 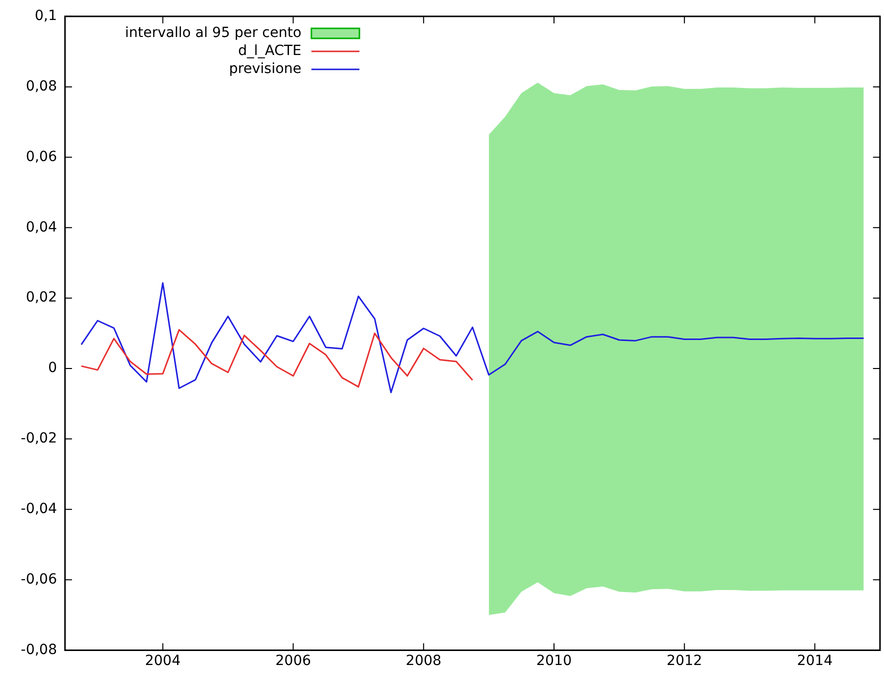 What do you see at coordinates (42, 156) in the screenshot?
I see `y-tick-label: 0,06` at bounding box center [42, 156].